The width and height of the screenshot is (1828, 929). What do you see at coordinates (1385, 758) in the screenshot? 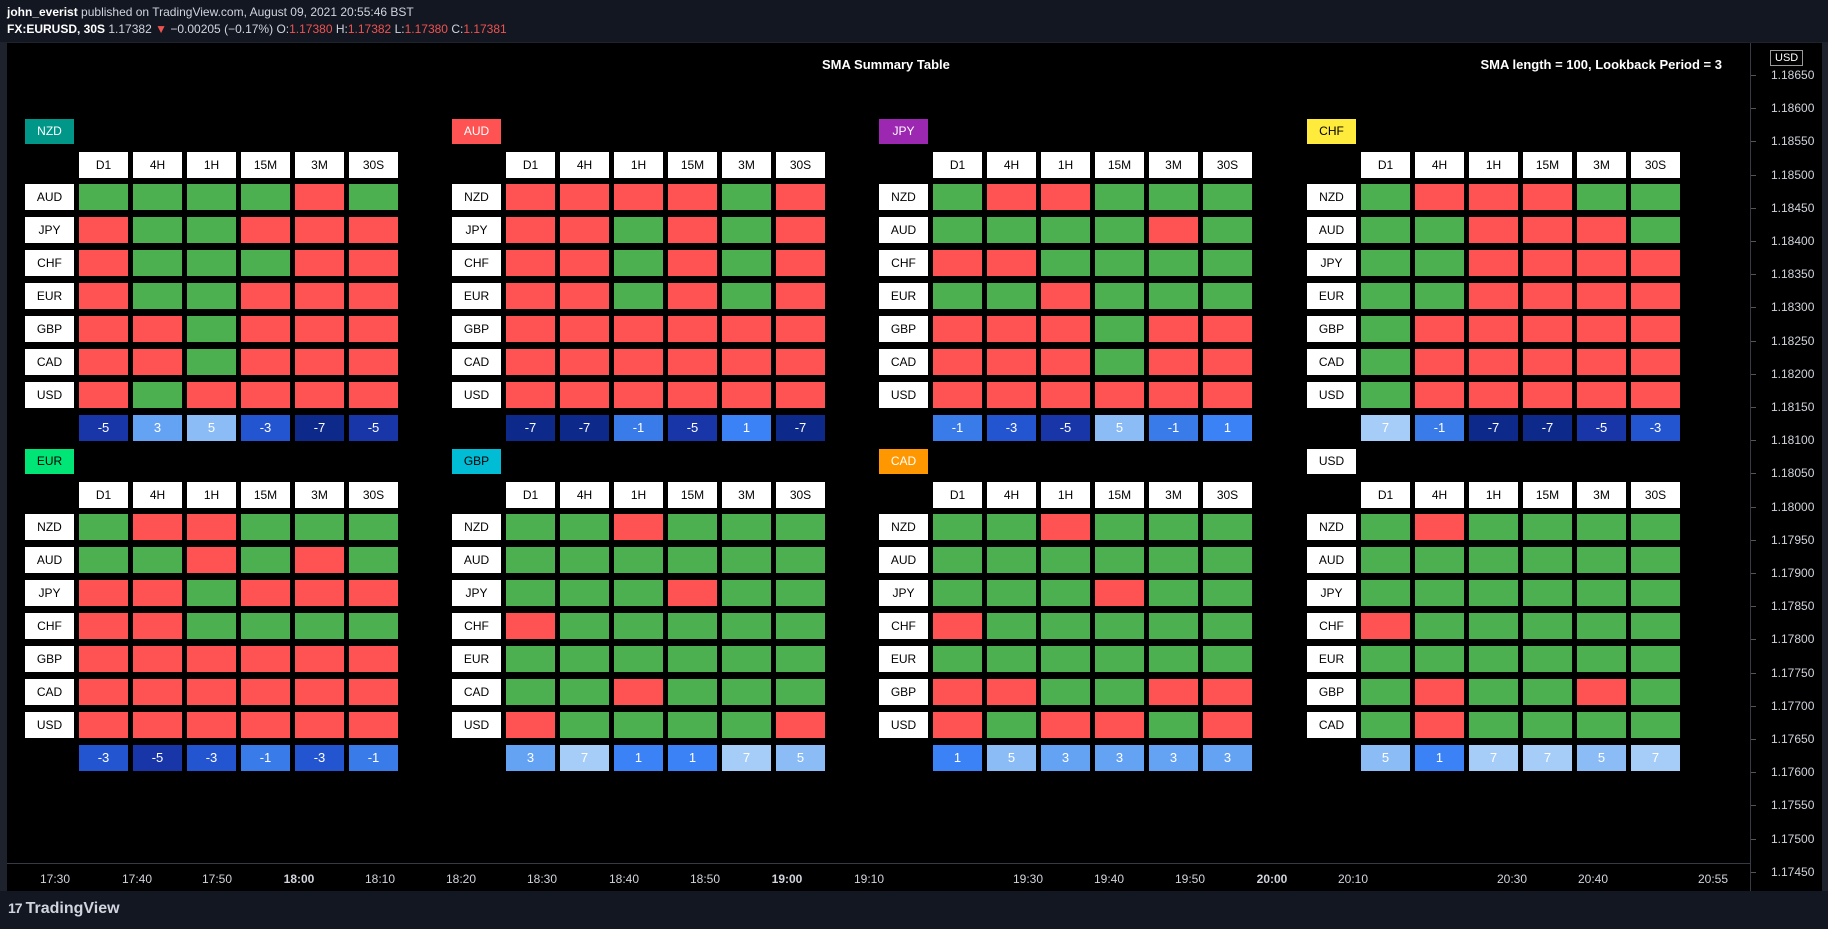
I see `sum-cell: 5` at bounding box center [1385, 758].